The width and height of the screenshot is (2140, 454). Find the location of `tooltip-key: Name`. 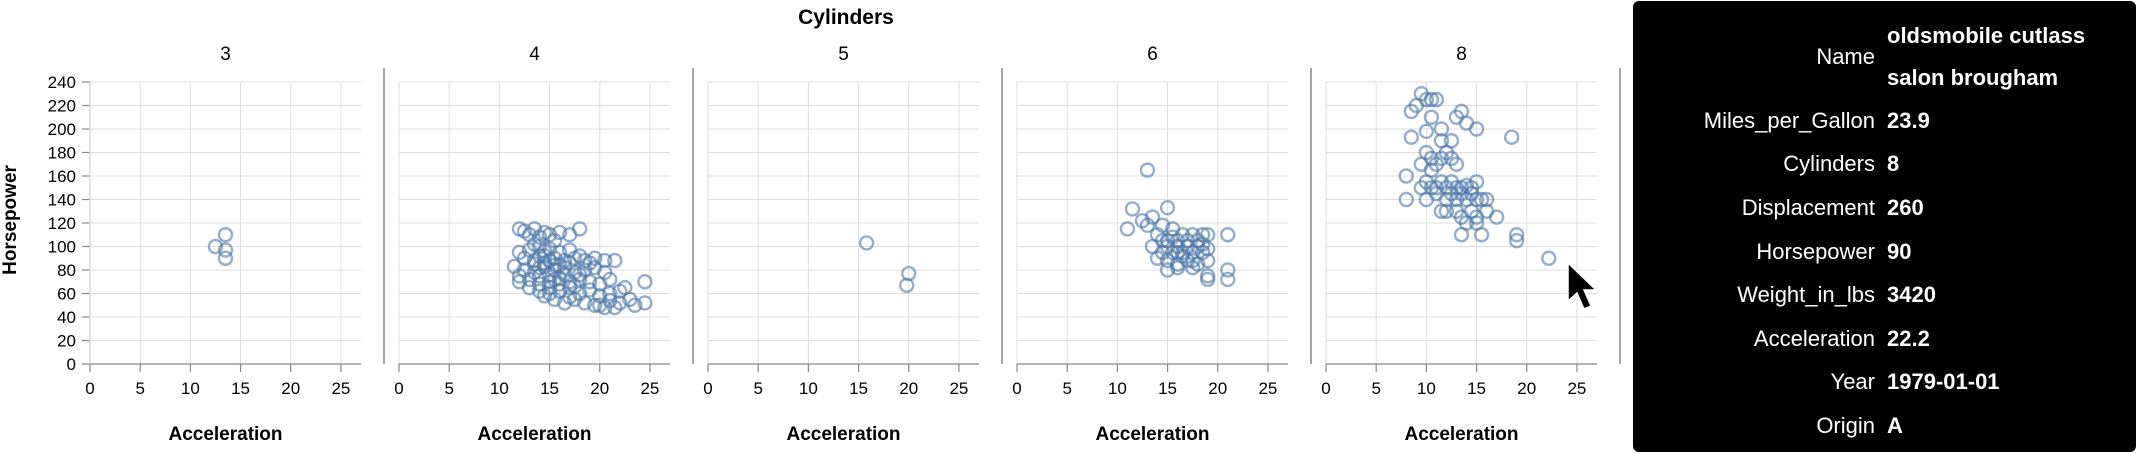

tooltip-key: Name is located at coordinates (1845, 56).